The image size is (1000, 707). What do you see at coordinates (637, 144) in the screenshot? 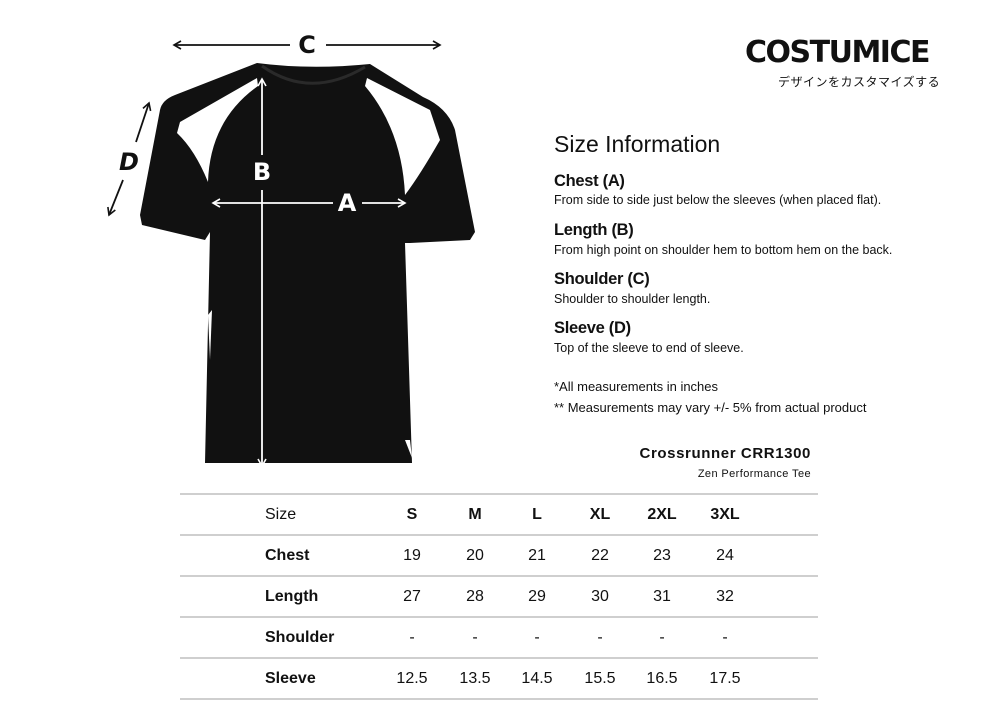
I see `size-info-title: Size Information` at bounding box center [637, 144].